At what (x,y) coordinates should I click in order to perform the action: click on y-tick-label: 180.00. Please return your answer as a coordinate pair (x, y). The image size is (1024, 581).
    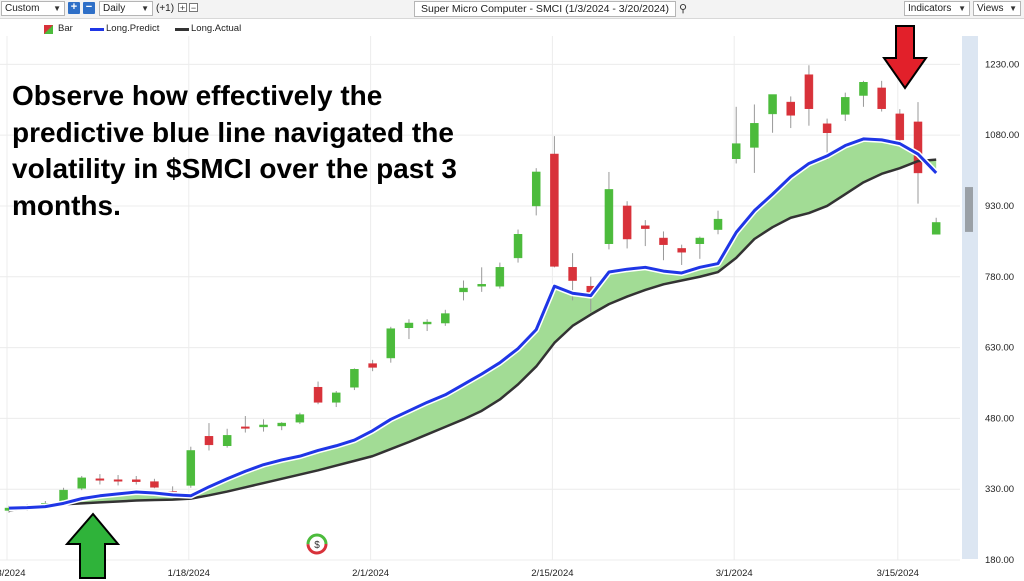
    Looking at the image, I should click on (999, 560).